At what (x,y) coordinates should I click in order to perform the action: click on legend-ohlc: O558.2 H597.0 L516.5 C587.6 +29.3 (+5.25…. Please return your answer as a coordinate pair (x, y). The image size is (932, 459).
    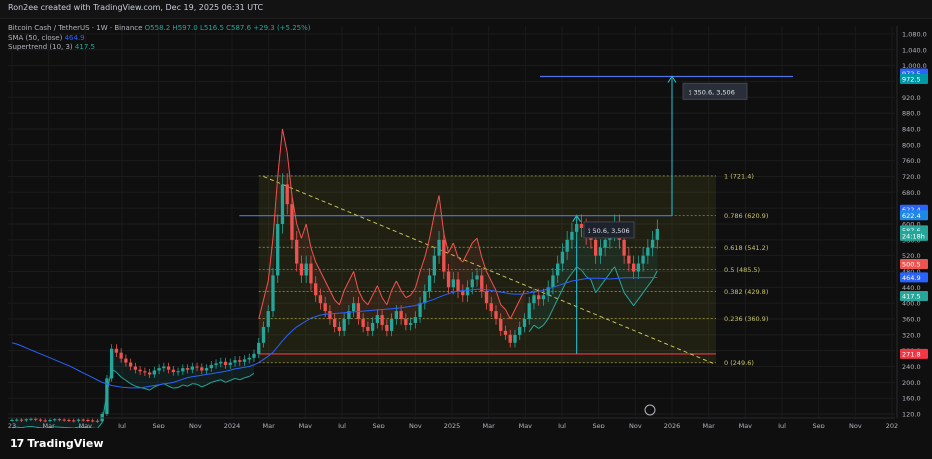
    Looking at the image, I should click on (227, 28).